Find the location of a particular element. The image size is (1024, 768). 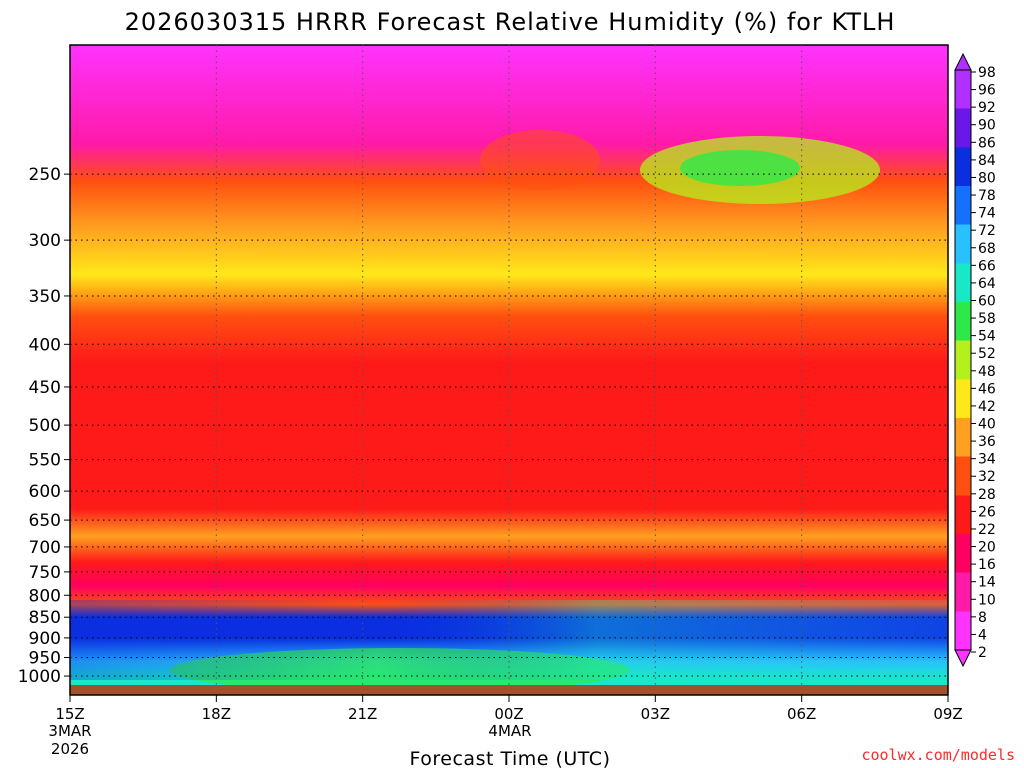

colorbar-tick-label: 66 is located at coordinates (987, 266).